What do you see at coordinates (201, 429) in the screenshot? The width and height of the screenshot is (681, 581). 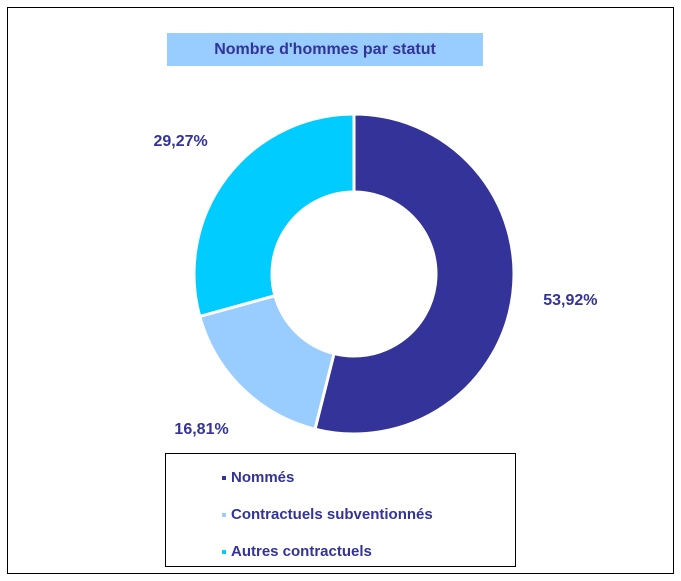 I see `data-label: 16,81%` at bounding box center [201, 429].